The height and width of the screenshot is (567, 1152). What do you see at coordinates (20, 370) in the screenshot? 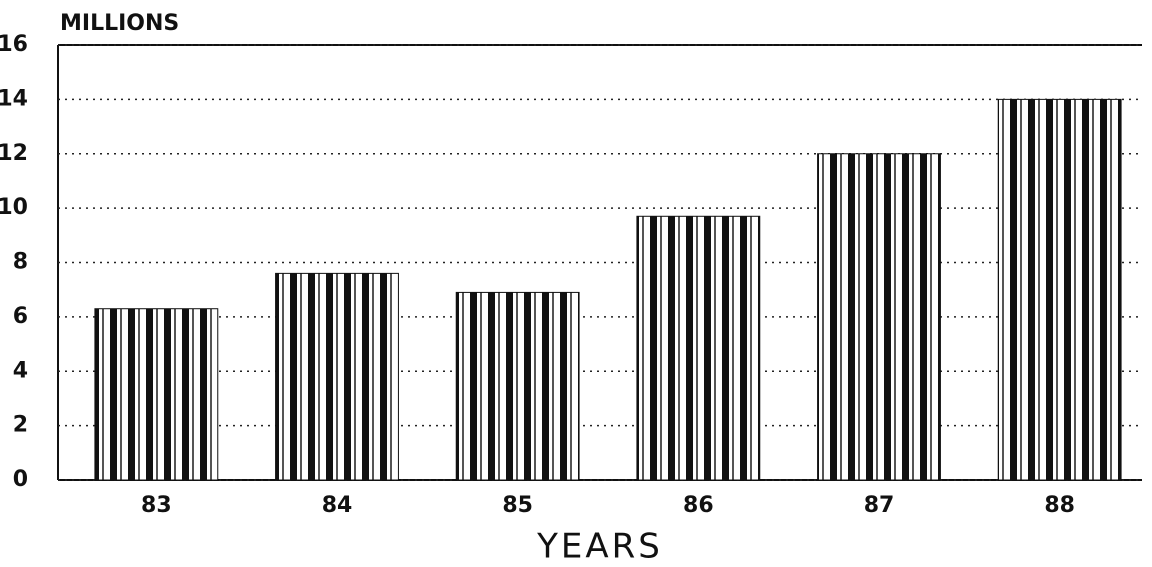
I see `y-tick-label: 4` at bounding box center [20, 370].